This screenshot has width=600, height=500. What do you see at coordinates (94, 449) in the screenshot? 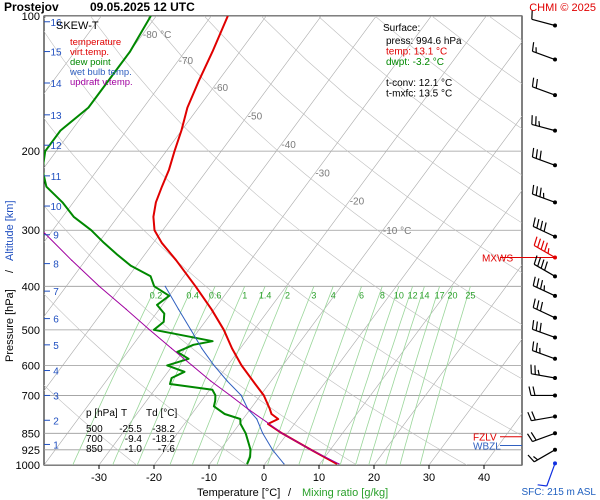
I see `table-cell: 850` at bounding box center [94, 449].